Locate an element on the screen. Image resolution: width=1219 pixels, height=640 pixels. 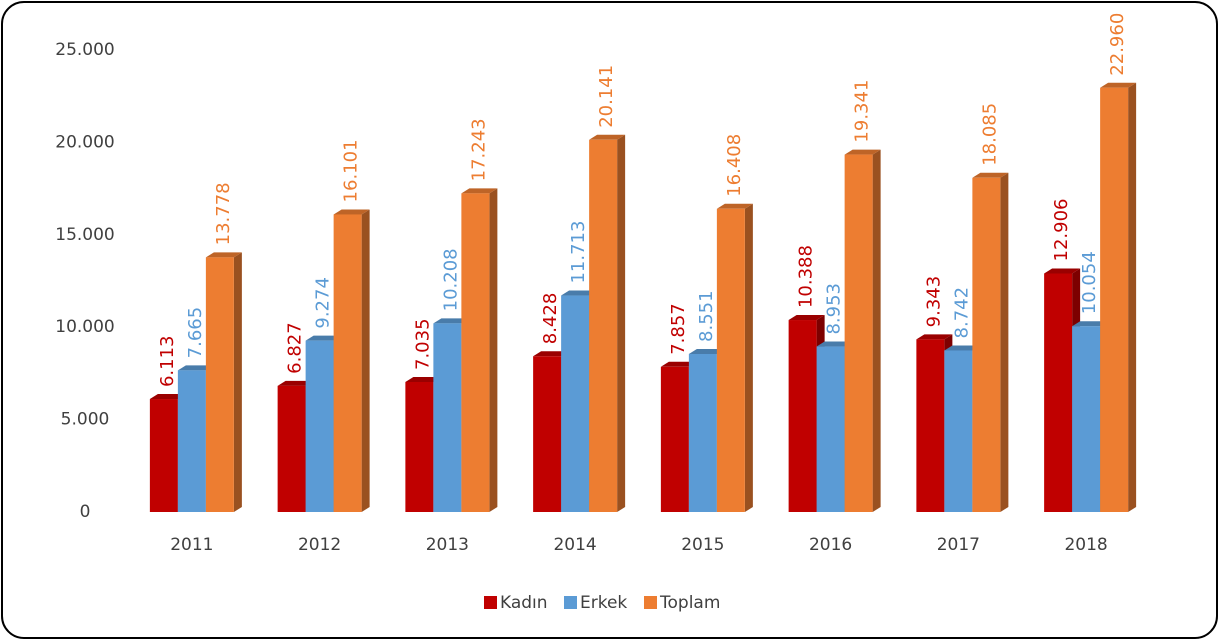
data-label: 8.551 is located at coordinates (706, 316).